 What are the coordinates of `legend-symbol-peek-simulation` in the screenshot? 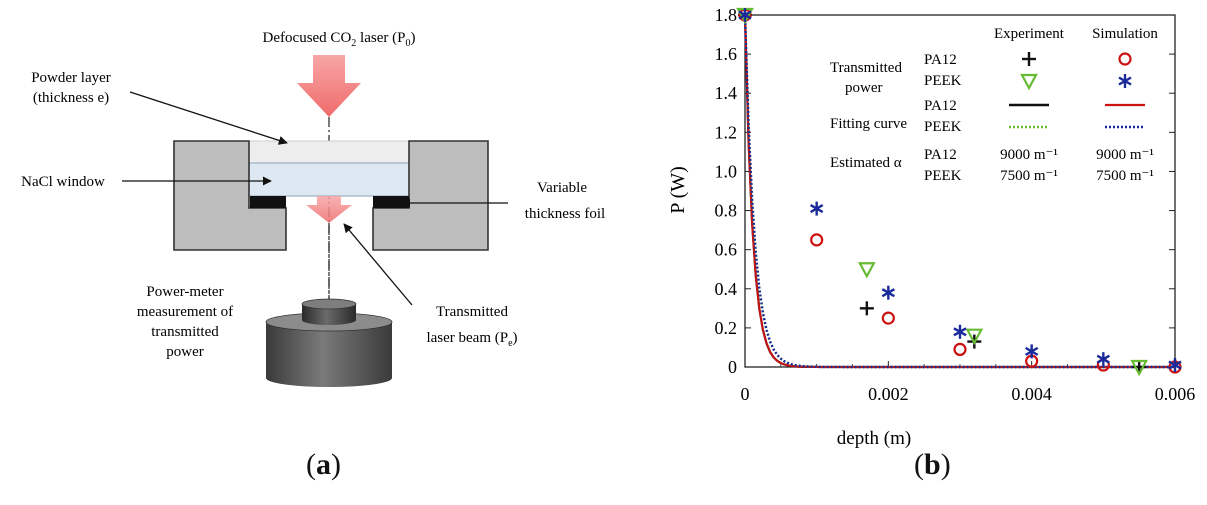 It's located at (1125, 81).